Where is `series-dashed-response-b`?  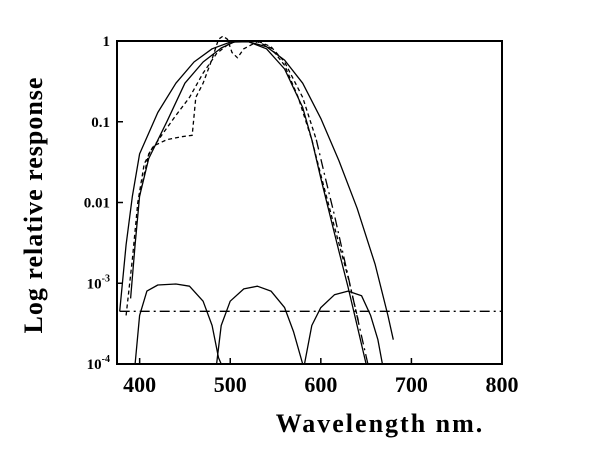 series-dashed-response-b is located at coordinates (227, 118).